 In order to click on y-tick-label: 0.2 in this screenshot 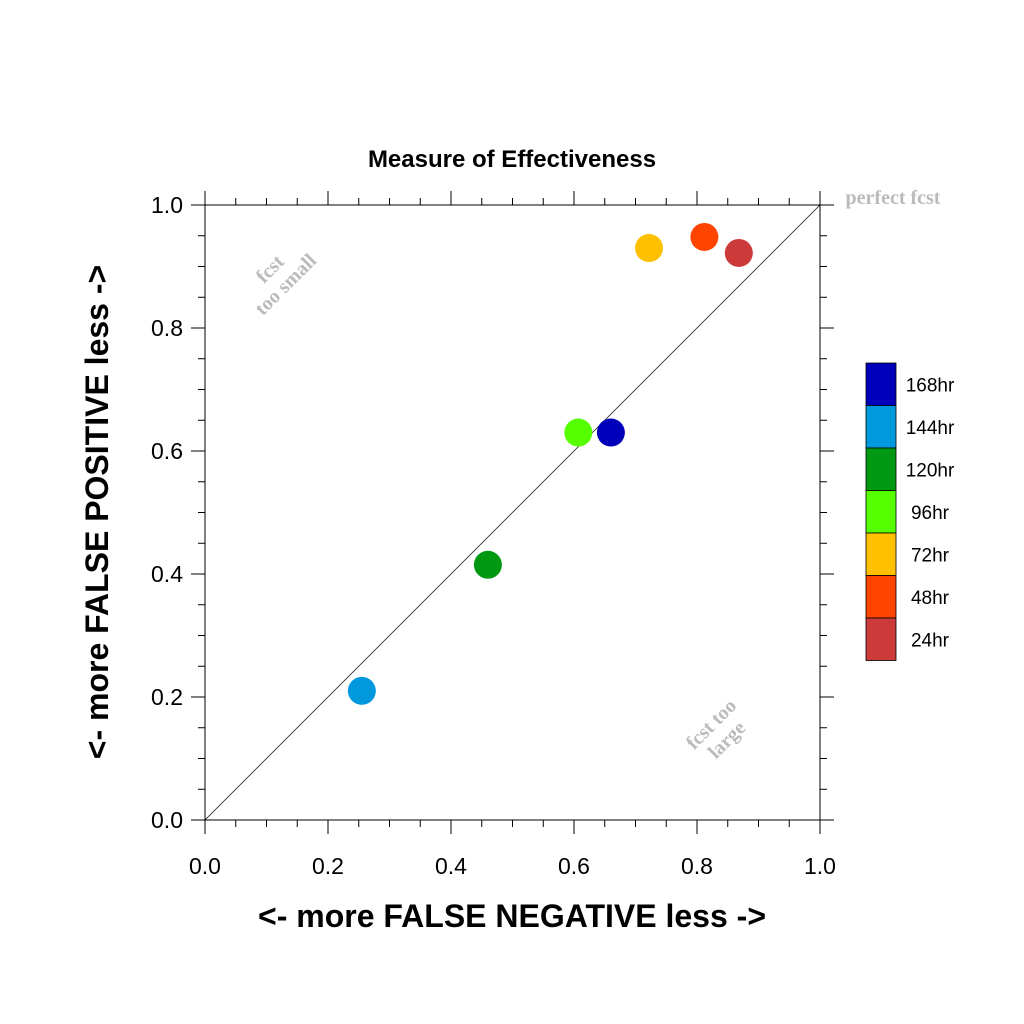, I will do `click(167, 697)`.